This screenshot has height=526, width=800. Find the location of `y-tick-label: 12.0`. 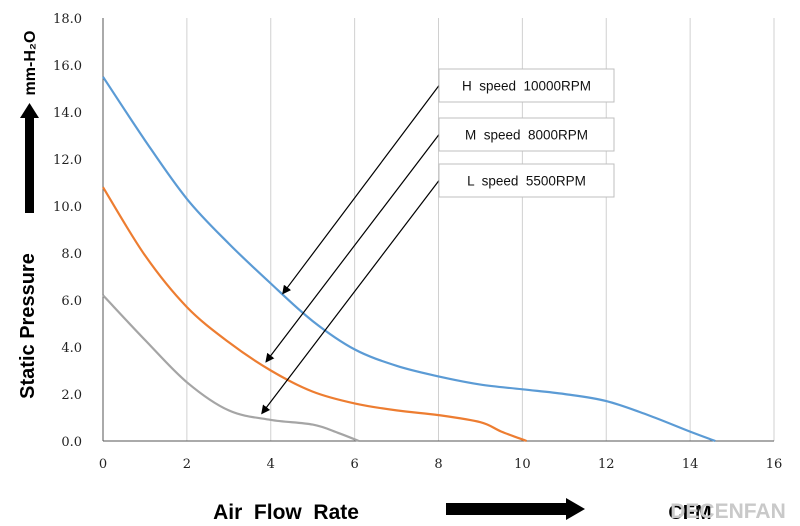

y-tick-label: 12.0 is located at coordinates (67, 160).